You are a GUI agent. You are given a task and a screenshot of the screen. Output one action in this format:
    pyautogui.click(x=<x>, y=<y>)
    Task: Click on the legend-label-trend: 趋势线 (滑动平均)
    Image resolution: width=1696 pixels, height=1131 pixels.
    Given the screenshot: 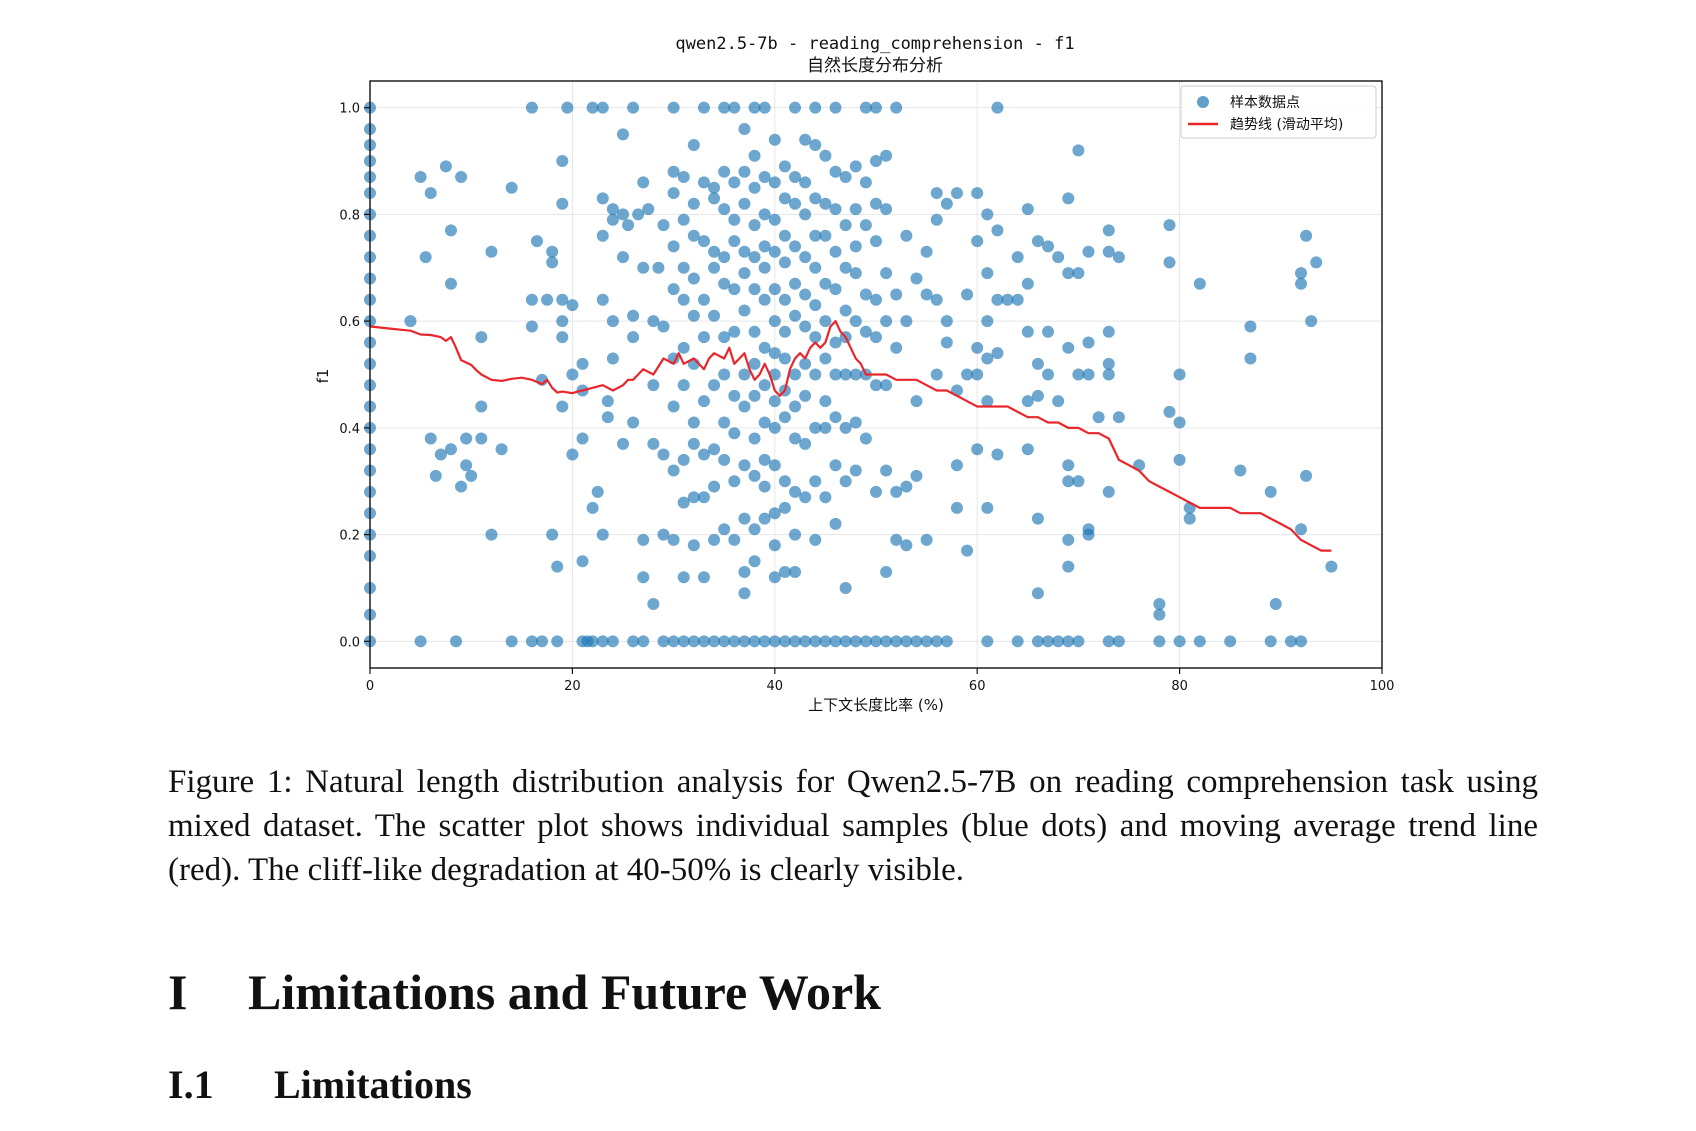 What is the action you would take?
    pyautogui.click(x=1286, y=124)
    